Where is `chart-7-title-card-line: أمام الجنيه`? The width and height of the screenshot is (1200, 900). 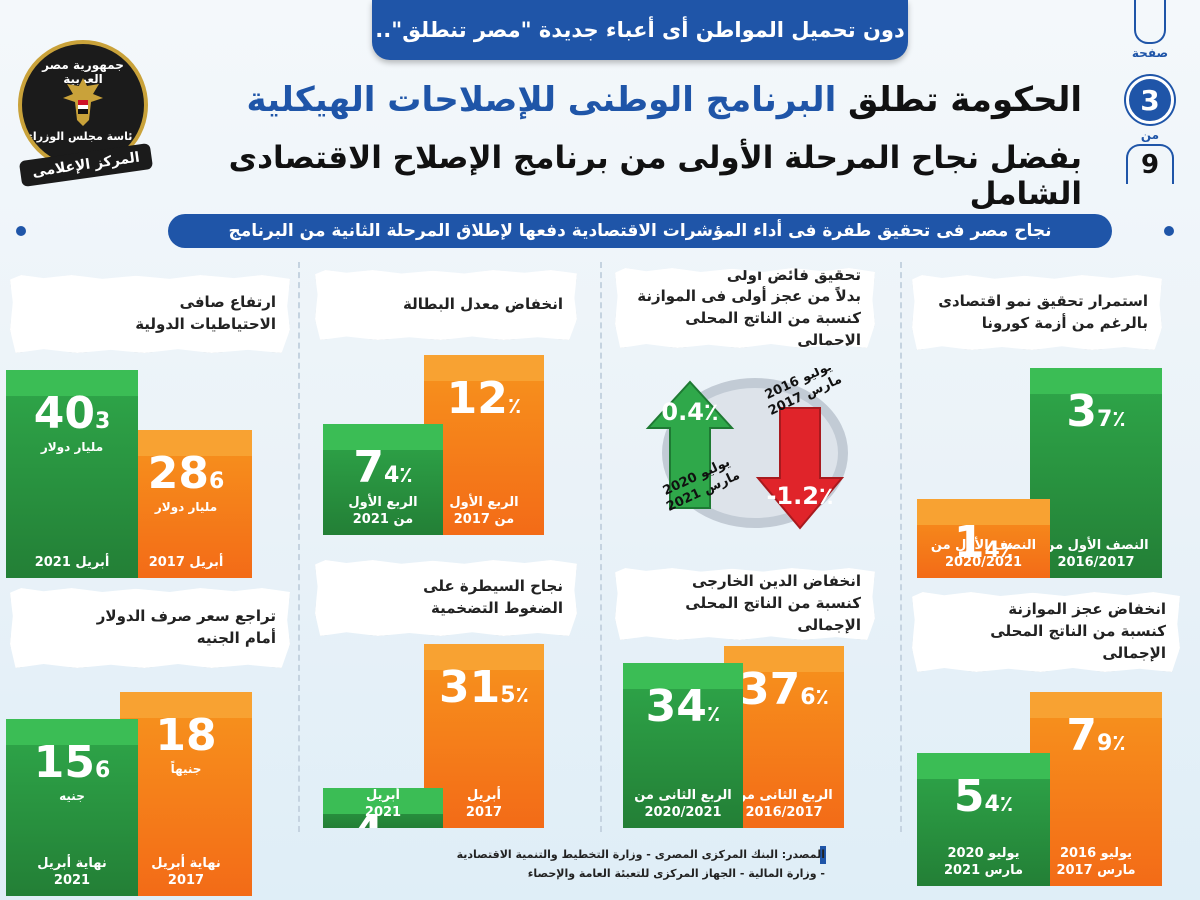 chart-7-title-card-line: أمام الجنيه is located at coordinates (236, 638).